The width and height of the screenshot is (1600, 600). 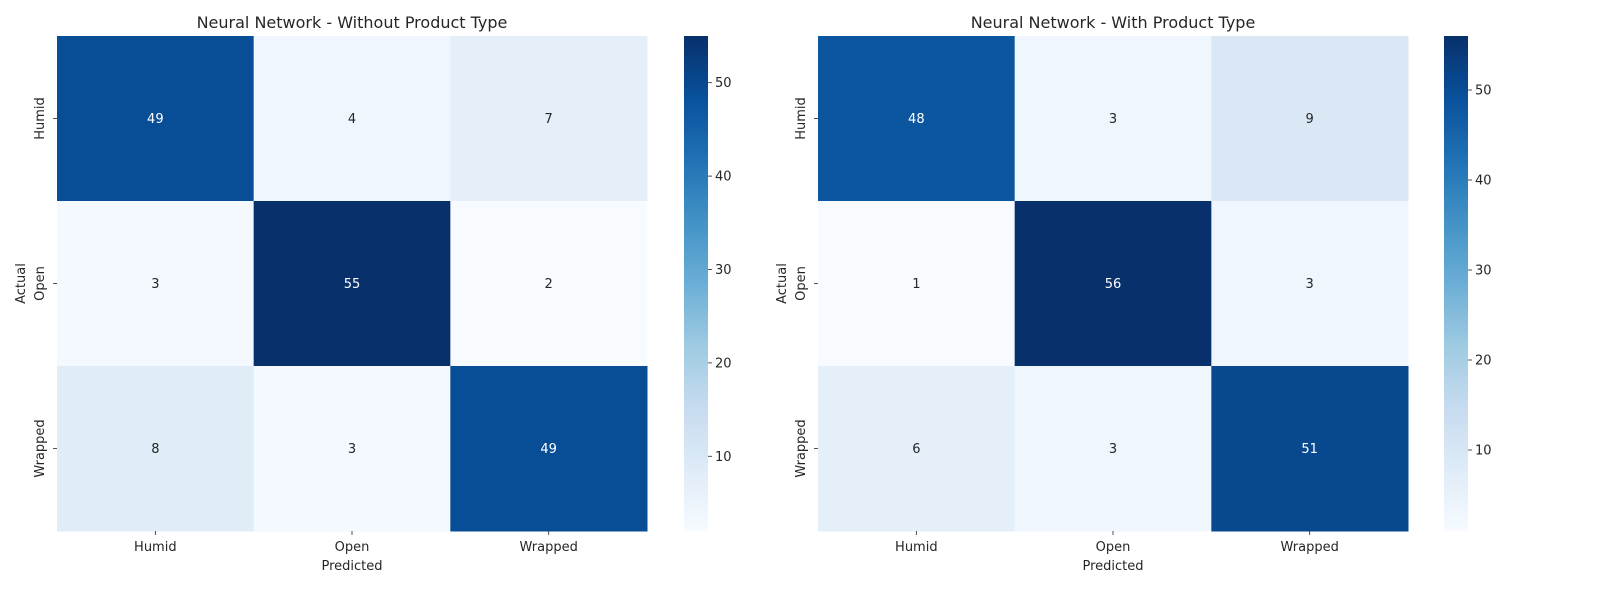 I want to click on cell-value-label: 4, so click(x=352, y=119).